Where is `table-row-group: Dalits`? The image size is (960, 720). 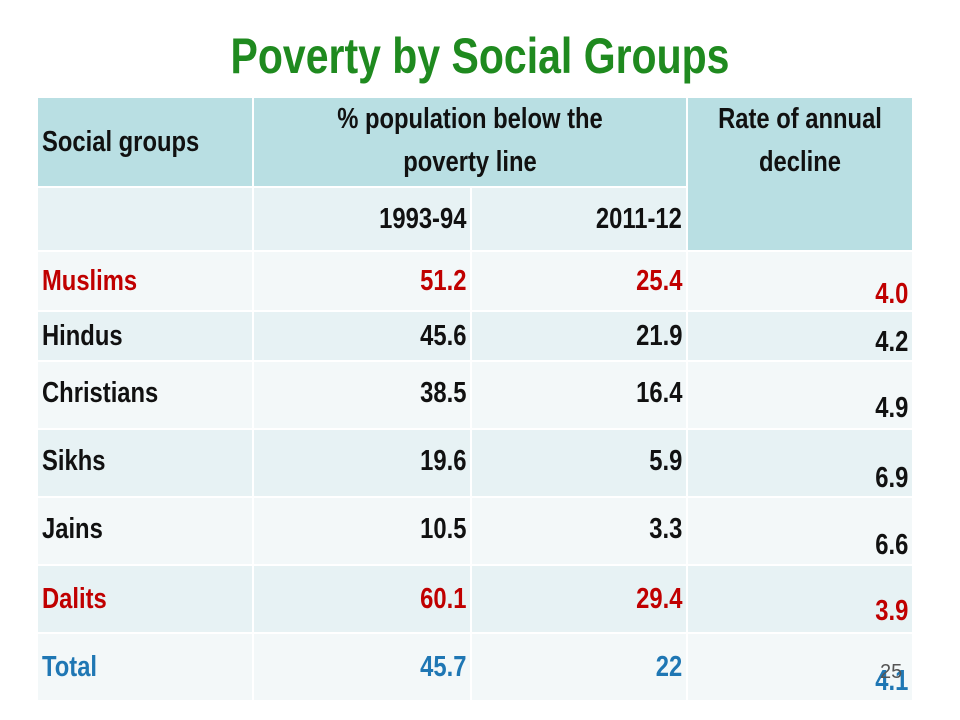 table-row-group: Dalits is located at coordinates (145, 599).